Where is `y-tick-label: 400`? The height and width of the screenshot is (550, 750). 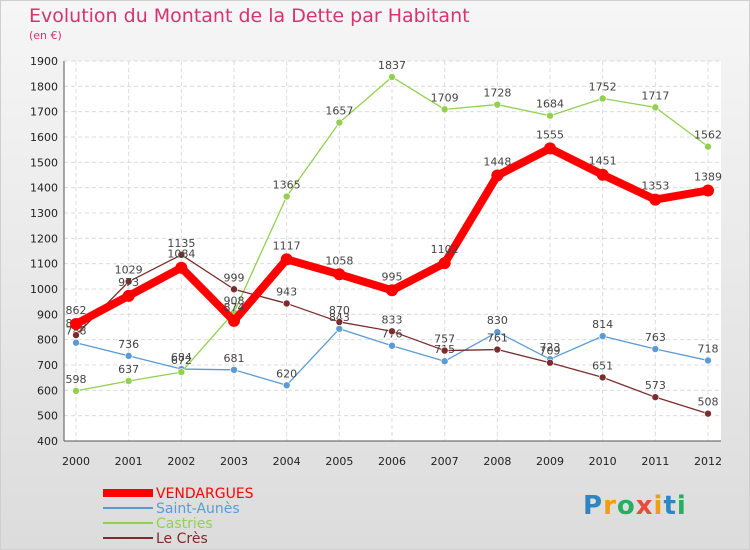 y-tick-label: 400 is located at coordinates (47, 441).